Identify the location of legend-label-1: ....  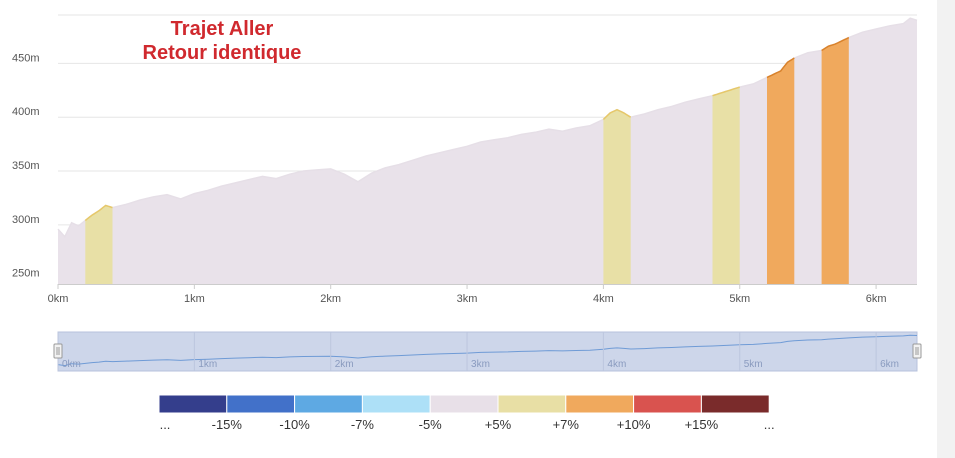
(165, 424).